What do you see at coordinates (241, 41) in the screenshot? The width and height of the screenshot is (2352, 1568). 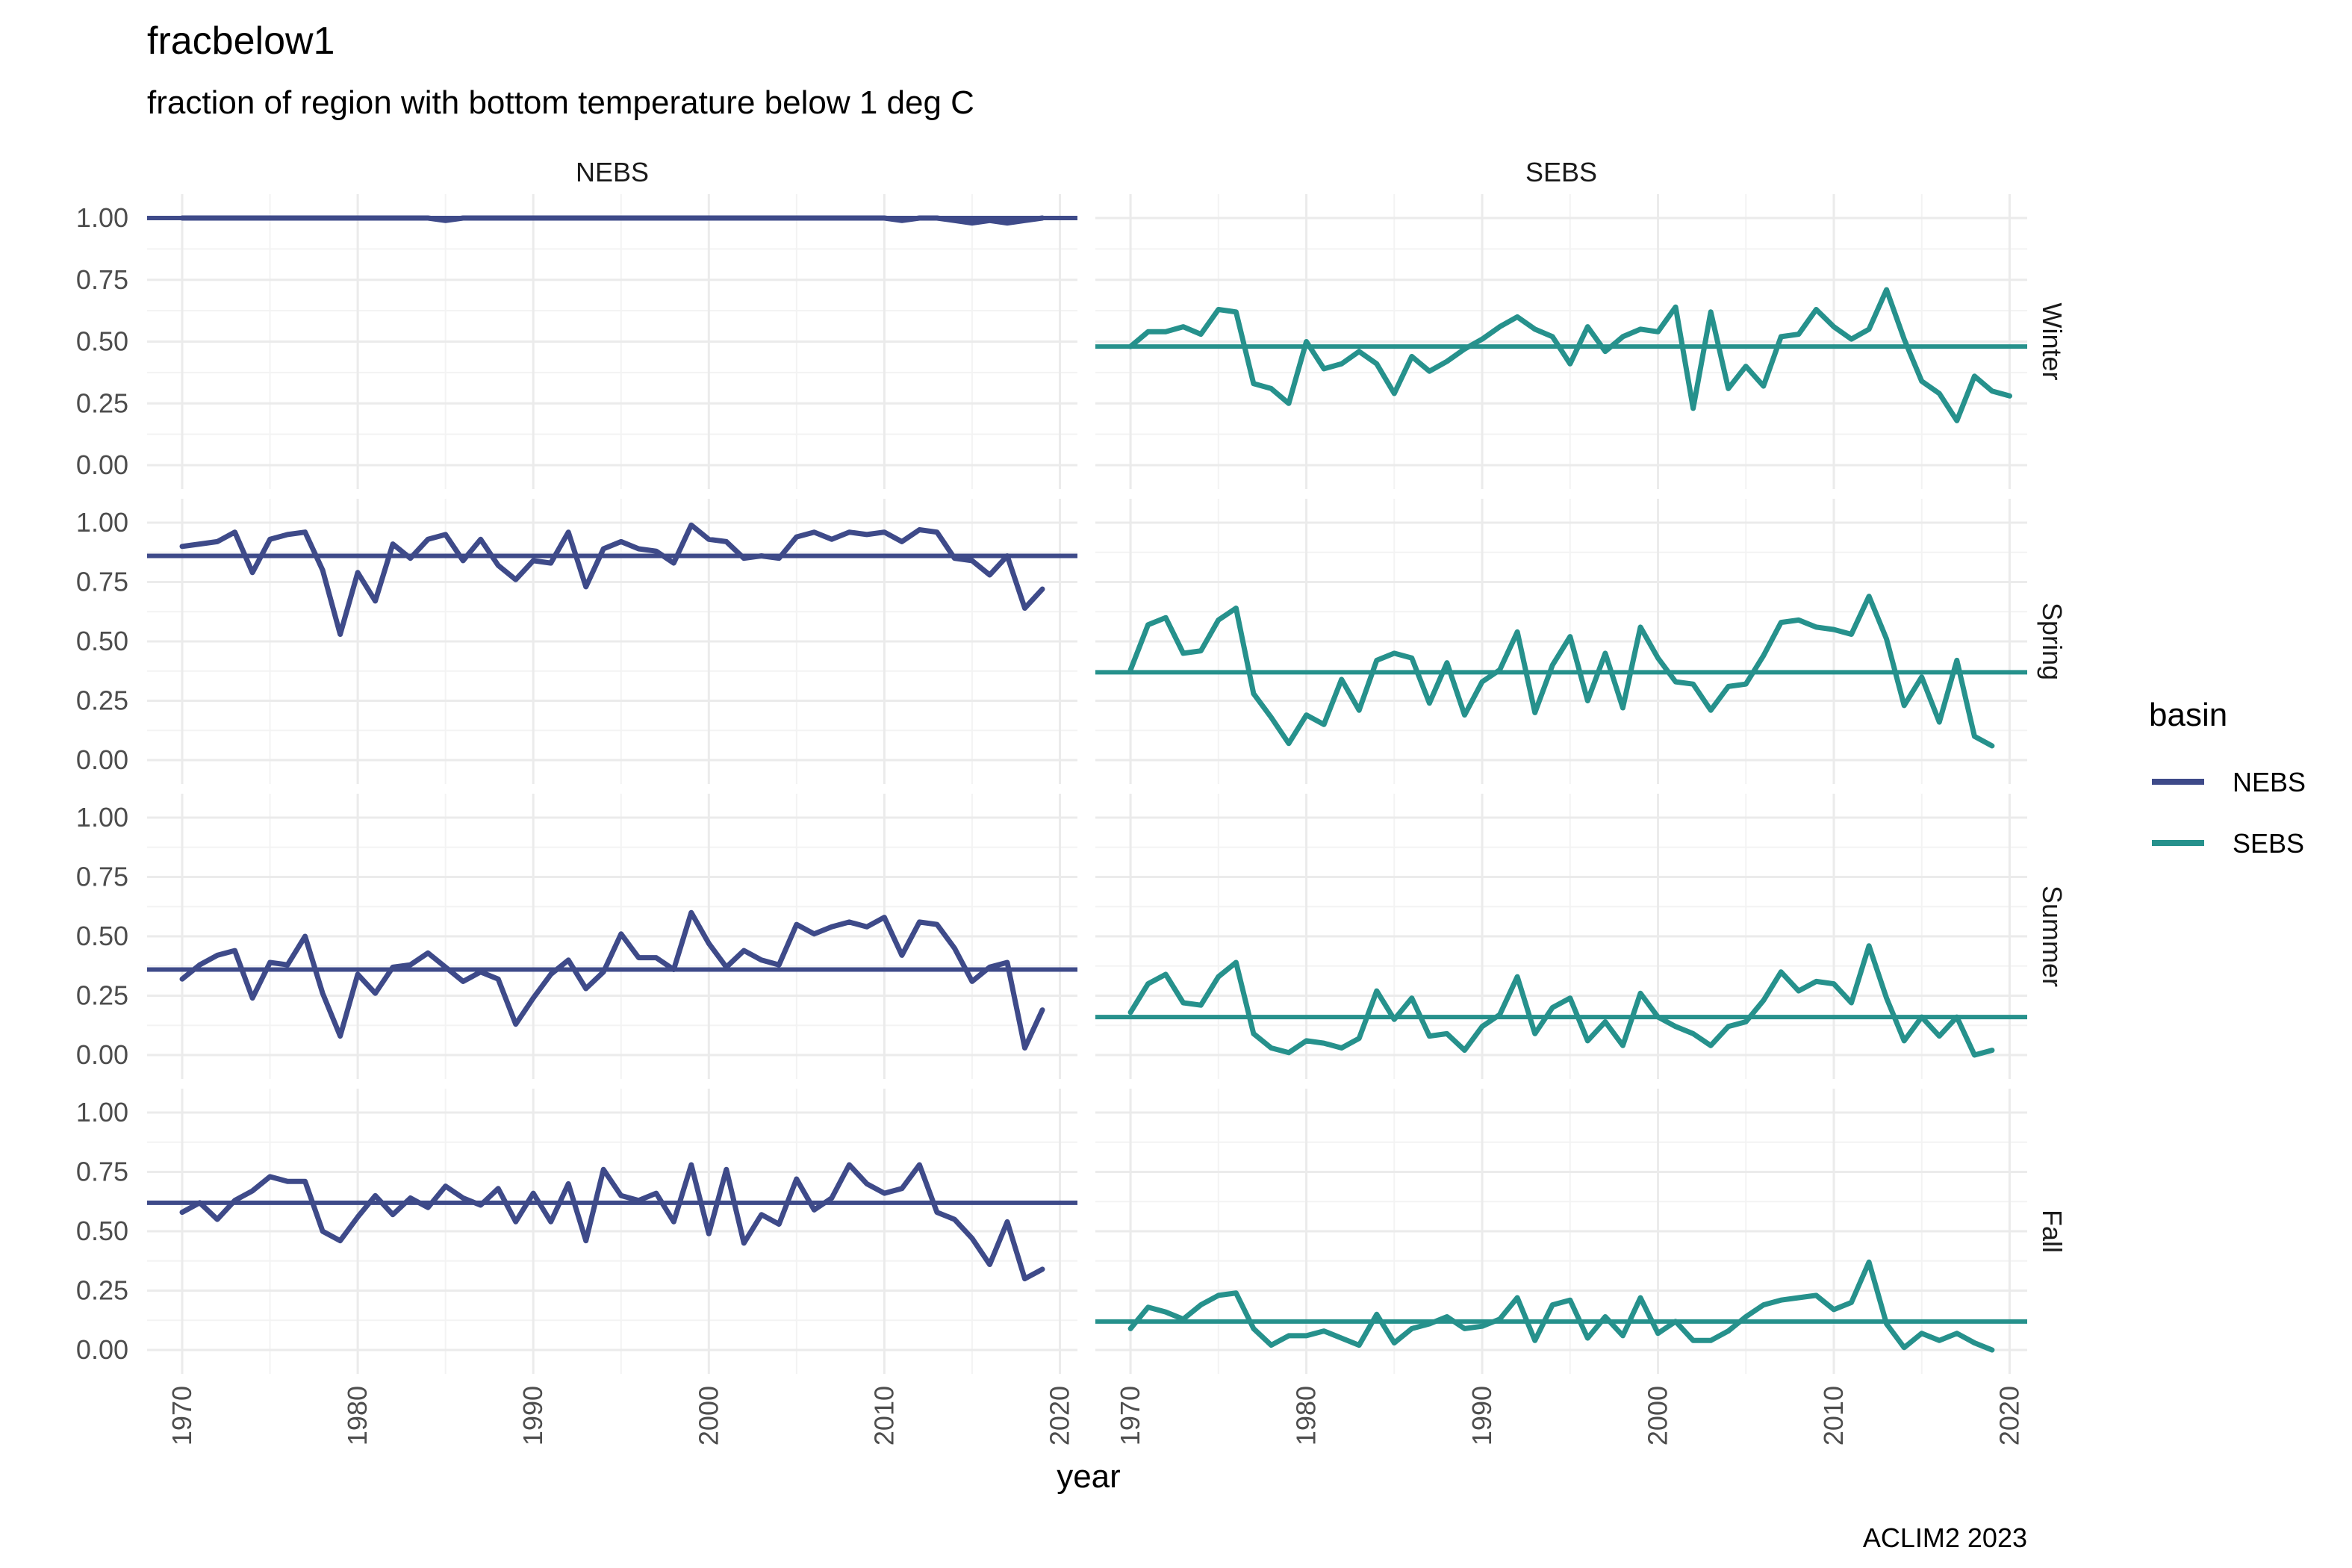 I see `chart-title: fracbelow1` at bounding box center [241, 41].